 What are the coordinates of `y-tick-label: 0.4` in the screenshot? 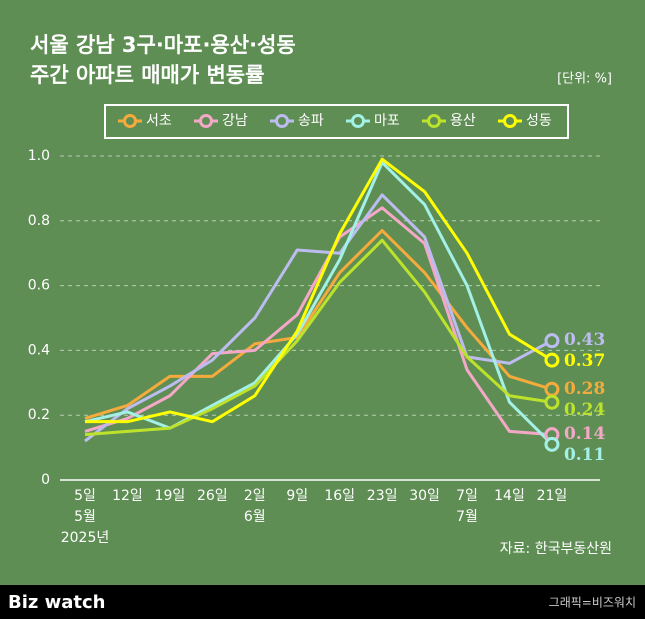 It's located at (39, 350).